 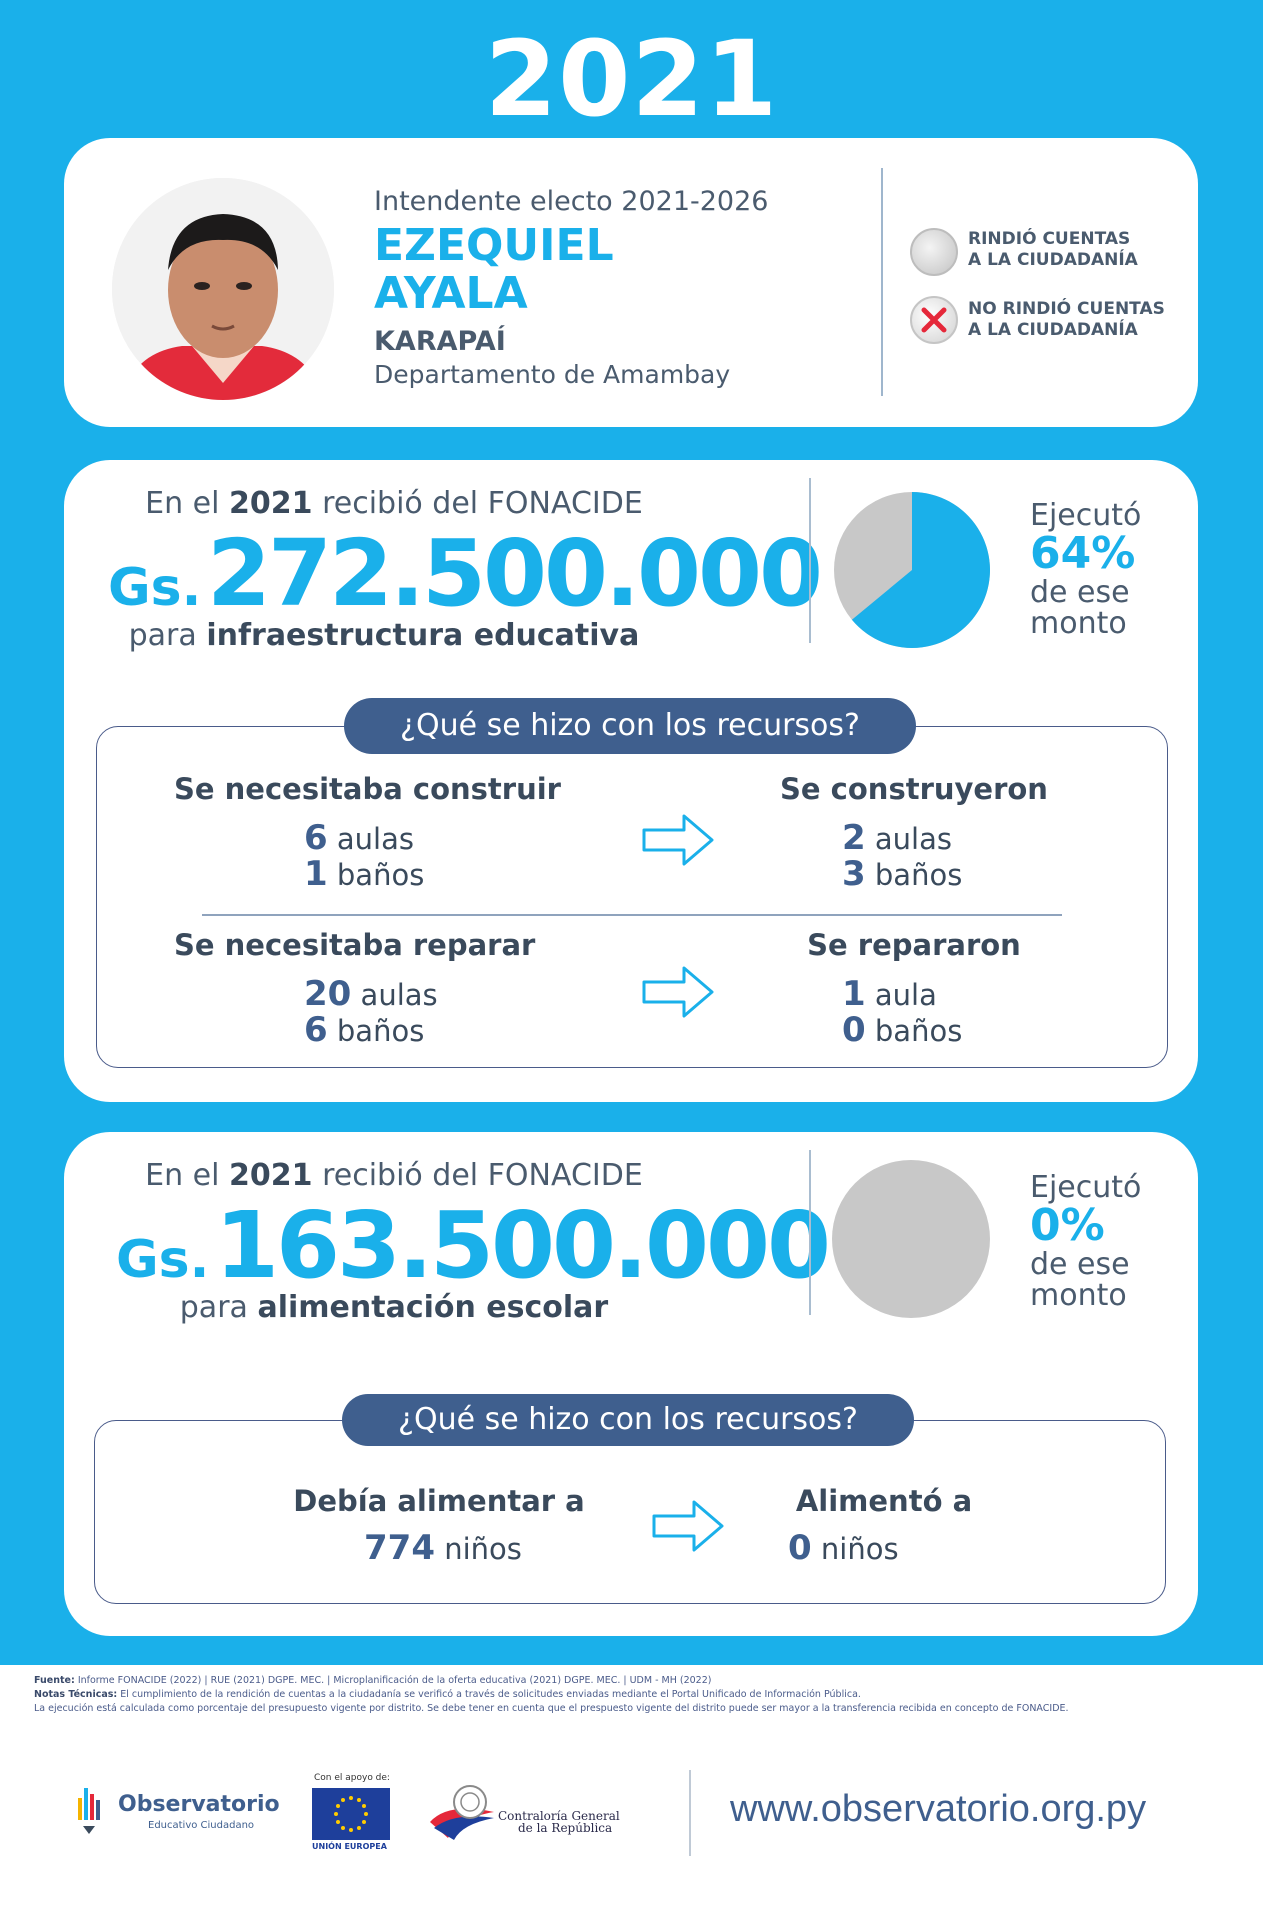 What do you see at coordinates (394, 503) in the screenshot?
I see `infra-intro: En el 2021 recibió del FONACIDE` at bounding box center [394, 503].